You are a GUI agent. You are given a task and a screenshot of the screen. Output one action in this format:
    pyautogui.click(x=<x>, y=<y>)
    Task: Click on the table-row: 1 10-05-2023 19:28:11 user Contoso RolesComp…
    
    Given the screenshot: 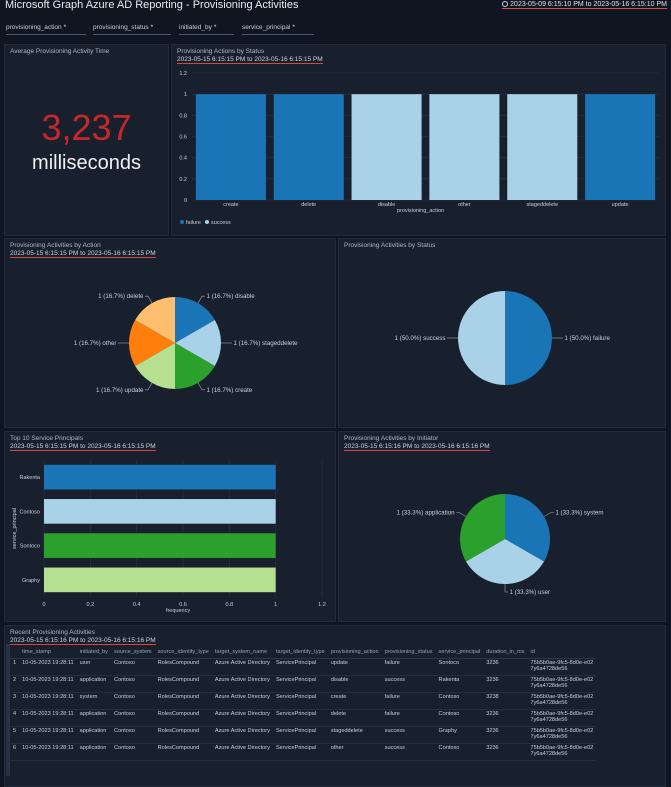 What is the action you would take?
    pyautogui.click(x=303, y=667)
    